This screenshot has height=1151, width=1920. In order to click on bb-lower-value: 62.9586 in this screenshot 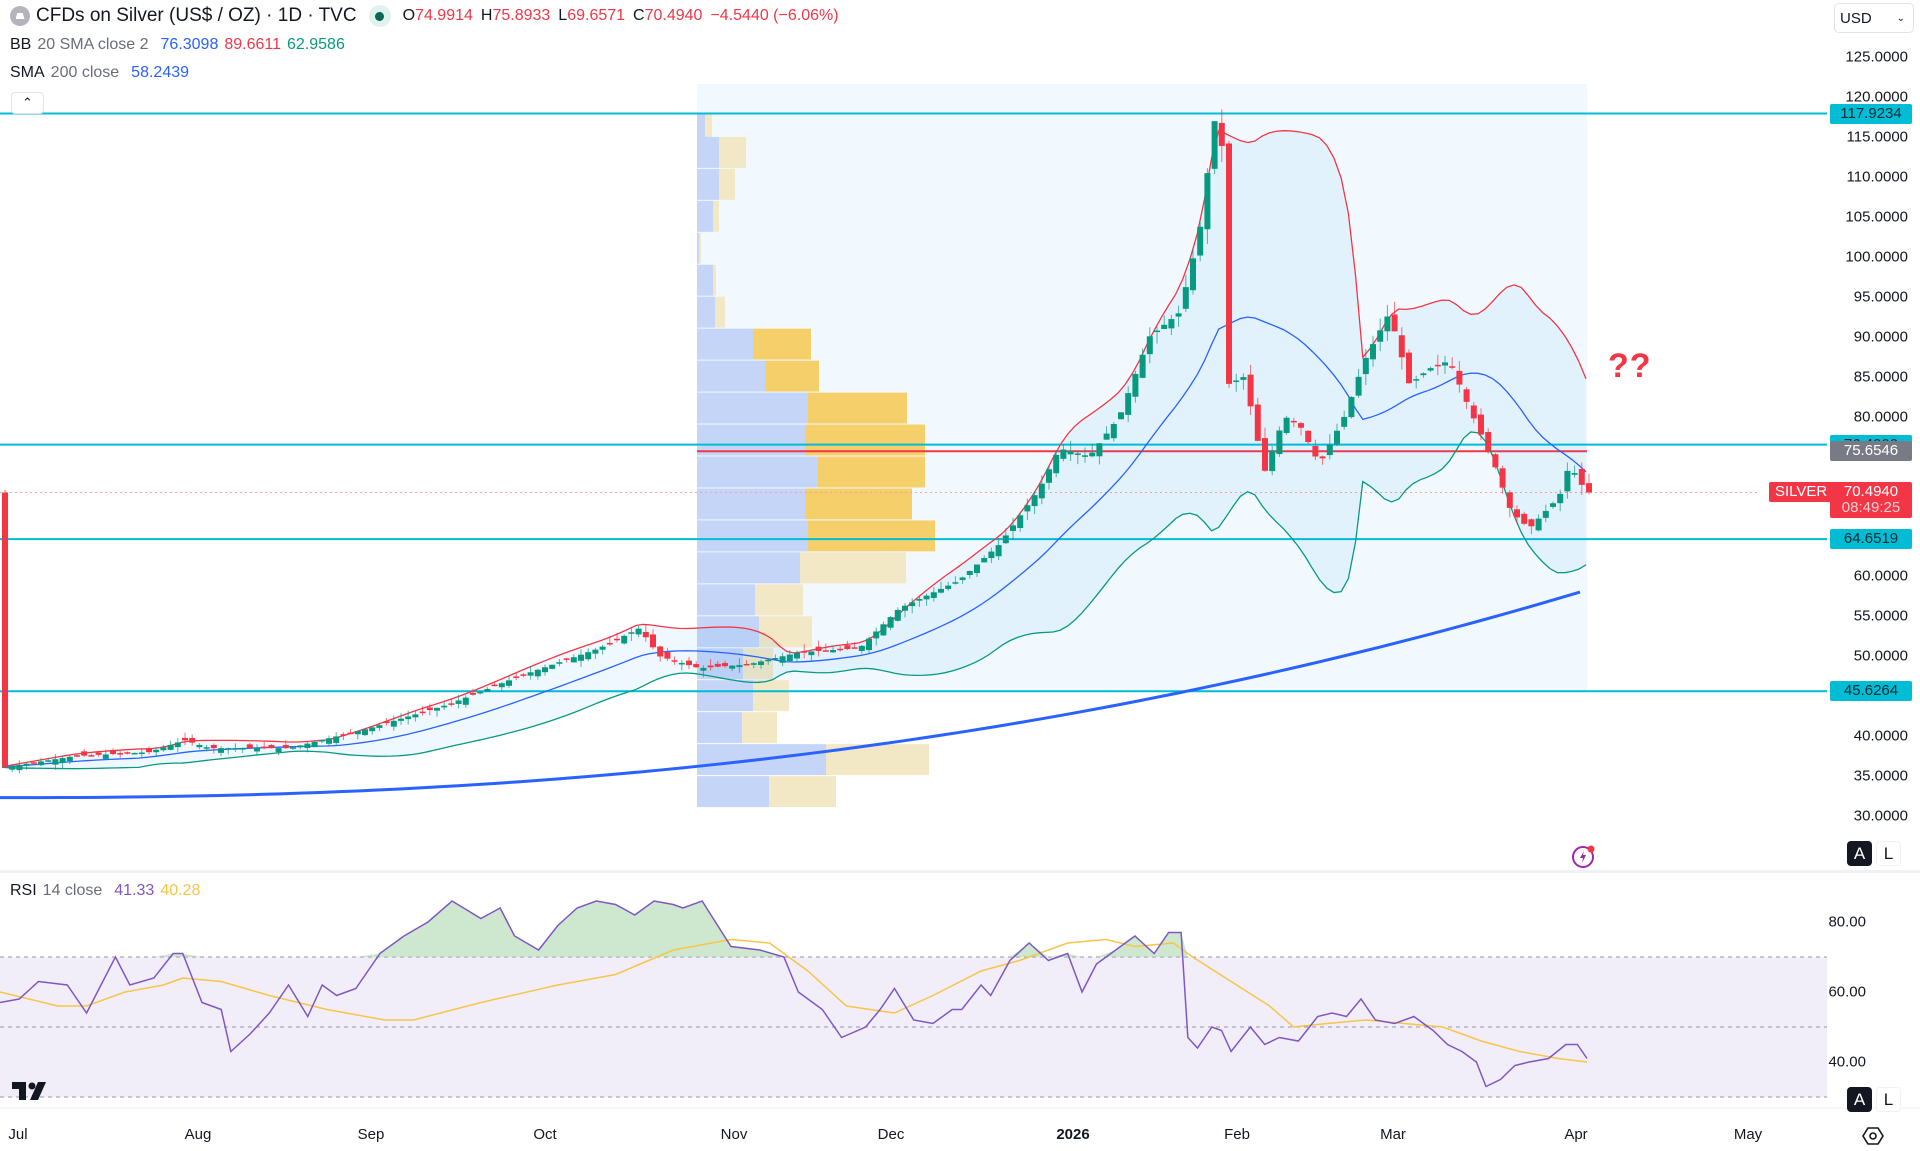, I will do `click(316, 44)`.